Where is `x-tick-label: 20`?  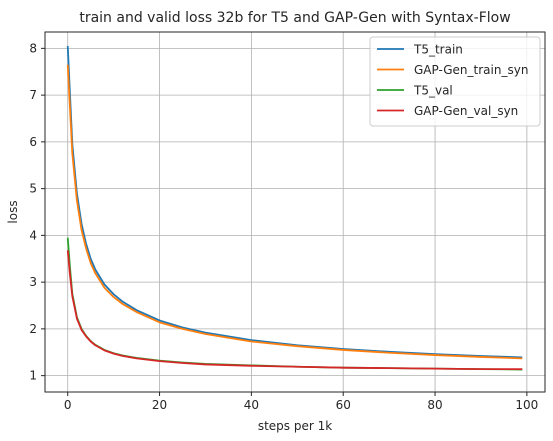
x-tick-label: 20 is located at coordinates (159, 405).